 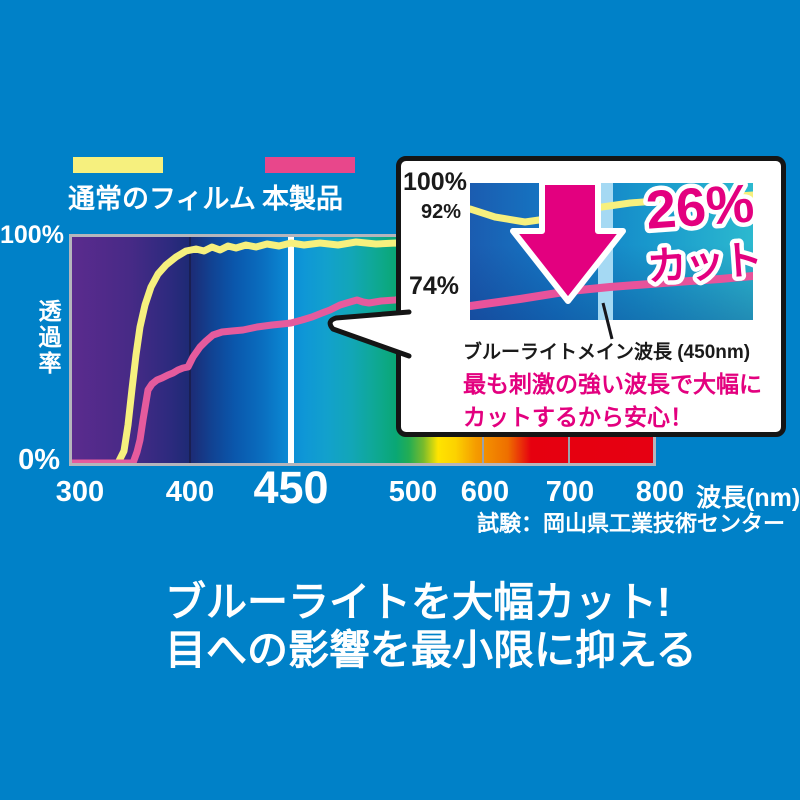 I want to click on gridline-400nm, so click(x=190, y=350).